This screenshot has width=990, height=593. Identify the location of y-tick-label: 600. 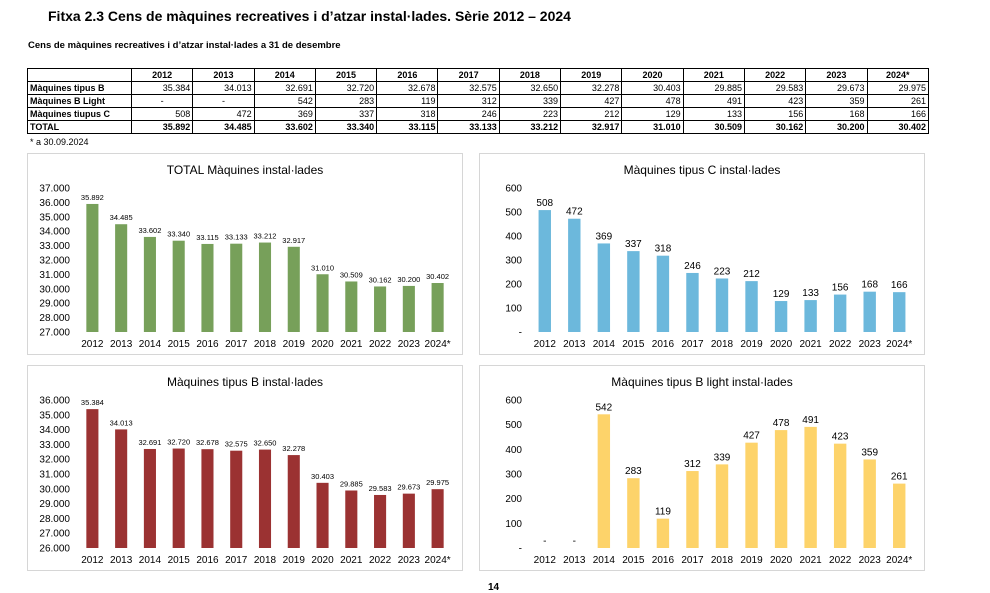
(513, 401).